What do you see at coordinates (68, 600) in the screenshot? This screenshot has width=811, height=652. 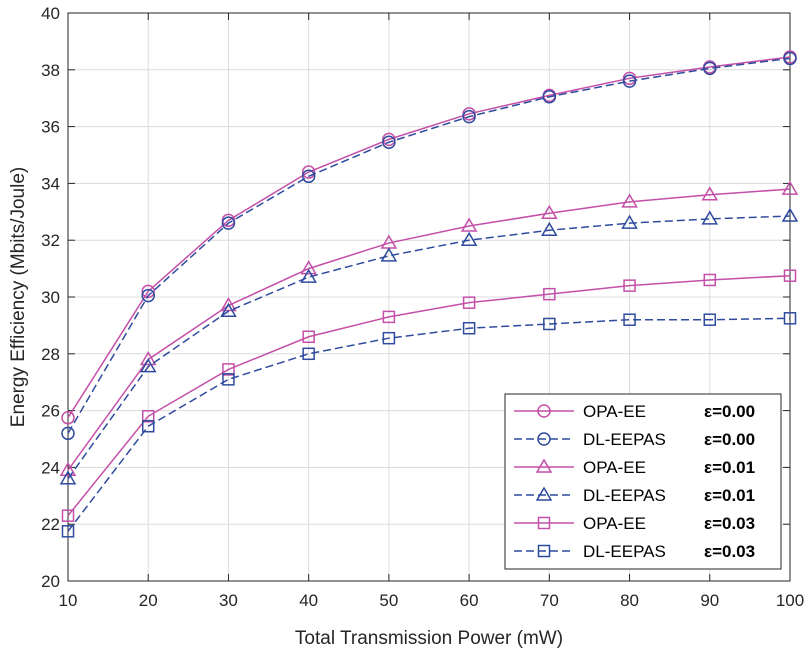 I see `x-tick-label: 10` at bounding box center [68, 600].